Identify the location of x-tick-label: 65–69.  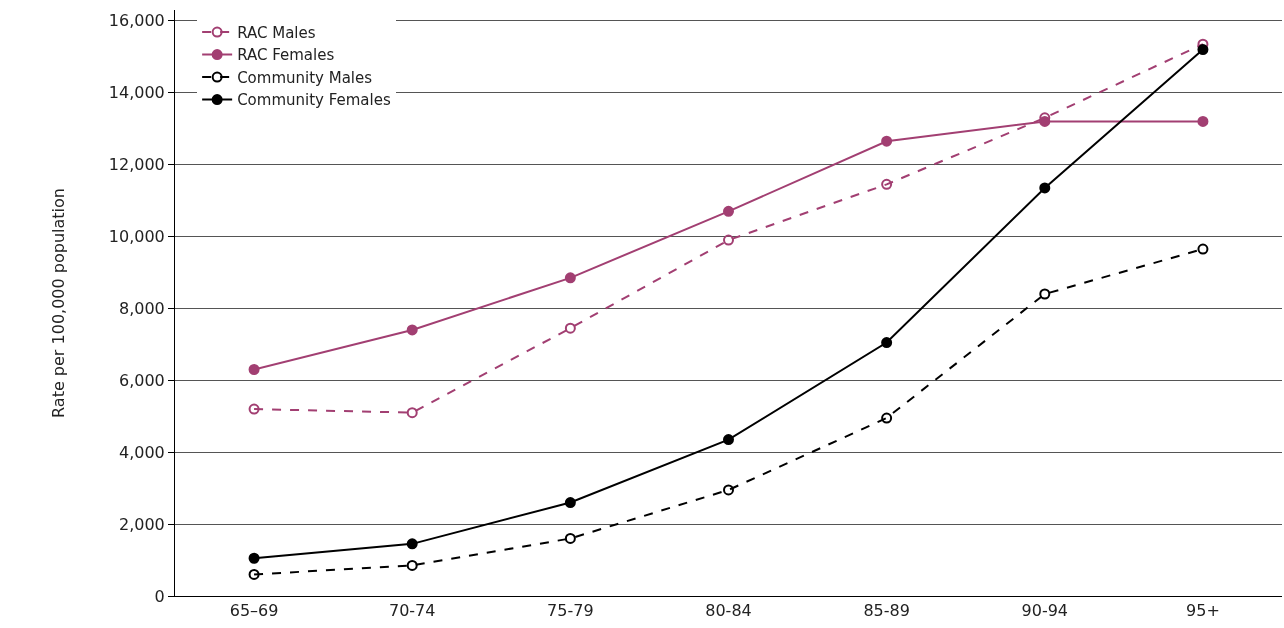
(254, 611).